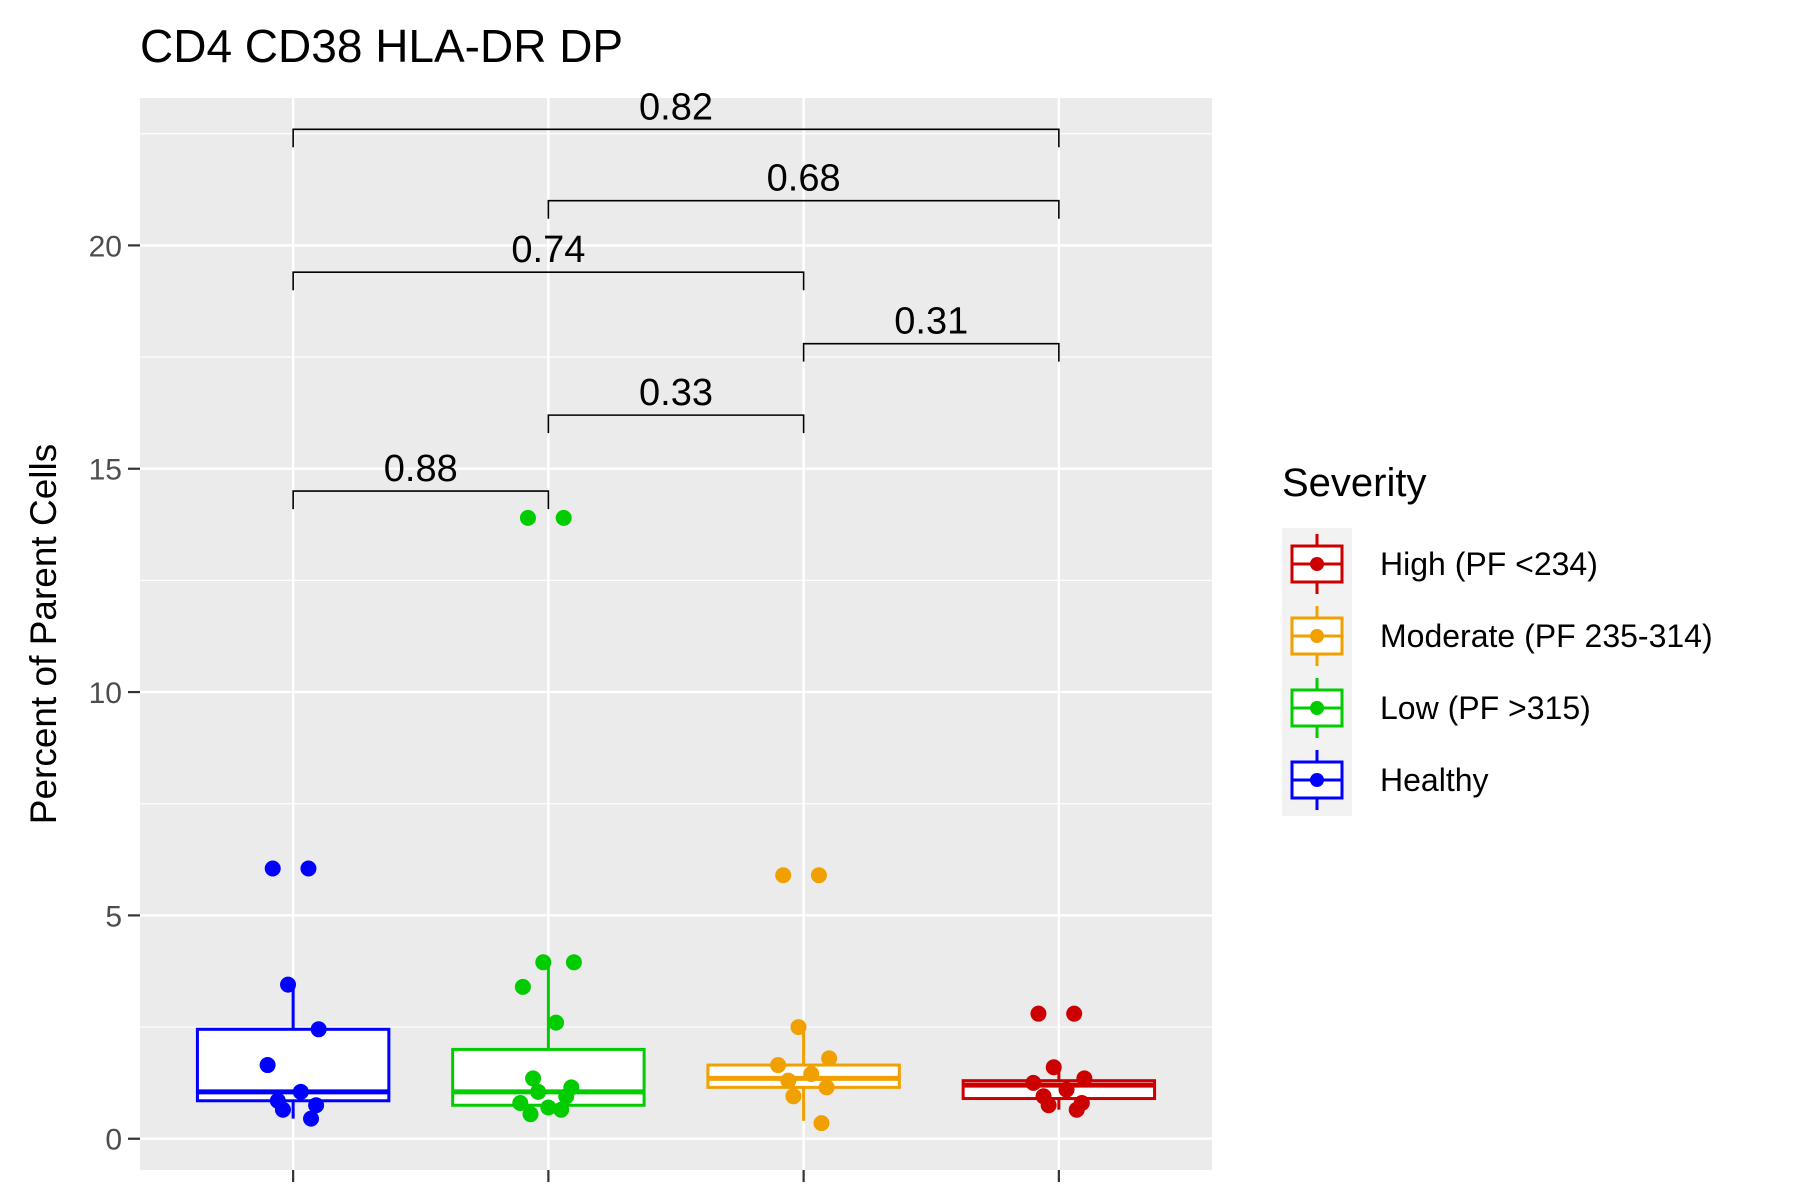 The height and width of the screenshot is (1200, 1800). I want to click on p-value-label: 0.74, so click(548, 250).